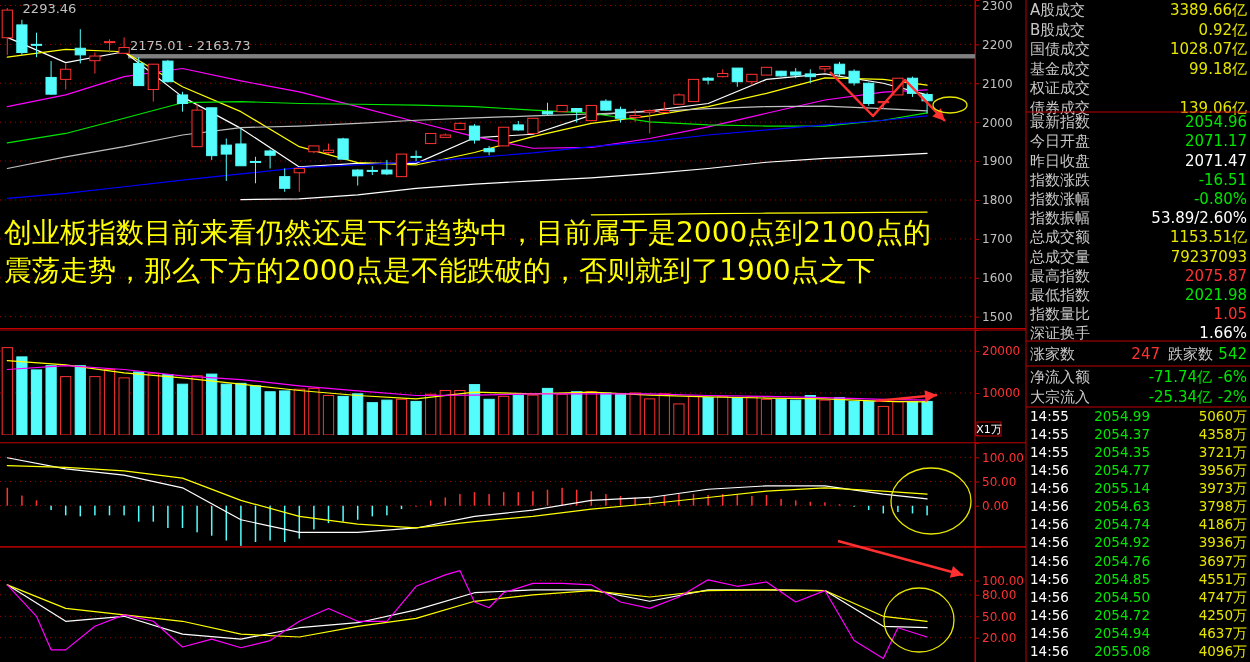 The height and width of the screenshot is (662, 1250). Describe the element at coordinates (1230, 314) in the screenshot. I see `text: 1.05` at that location.